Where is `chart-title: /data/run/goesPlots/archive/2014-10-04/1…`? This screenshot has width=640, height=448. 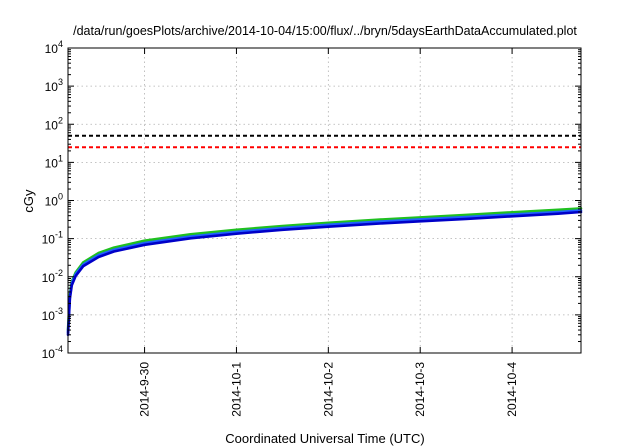
chart-title: /data/run/goesPlots/archive/2014-10-04/1… is located at coordinates (325, 31).